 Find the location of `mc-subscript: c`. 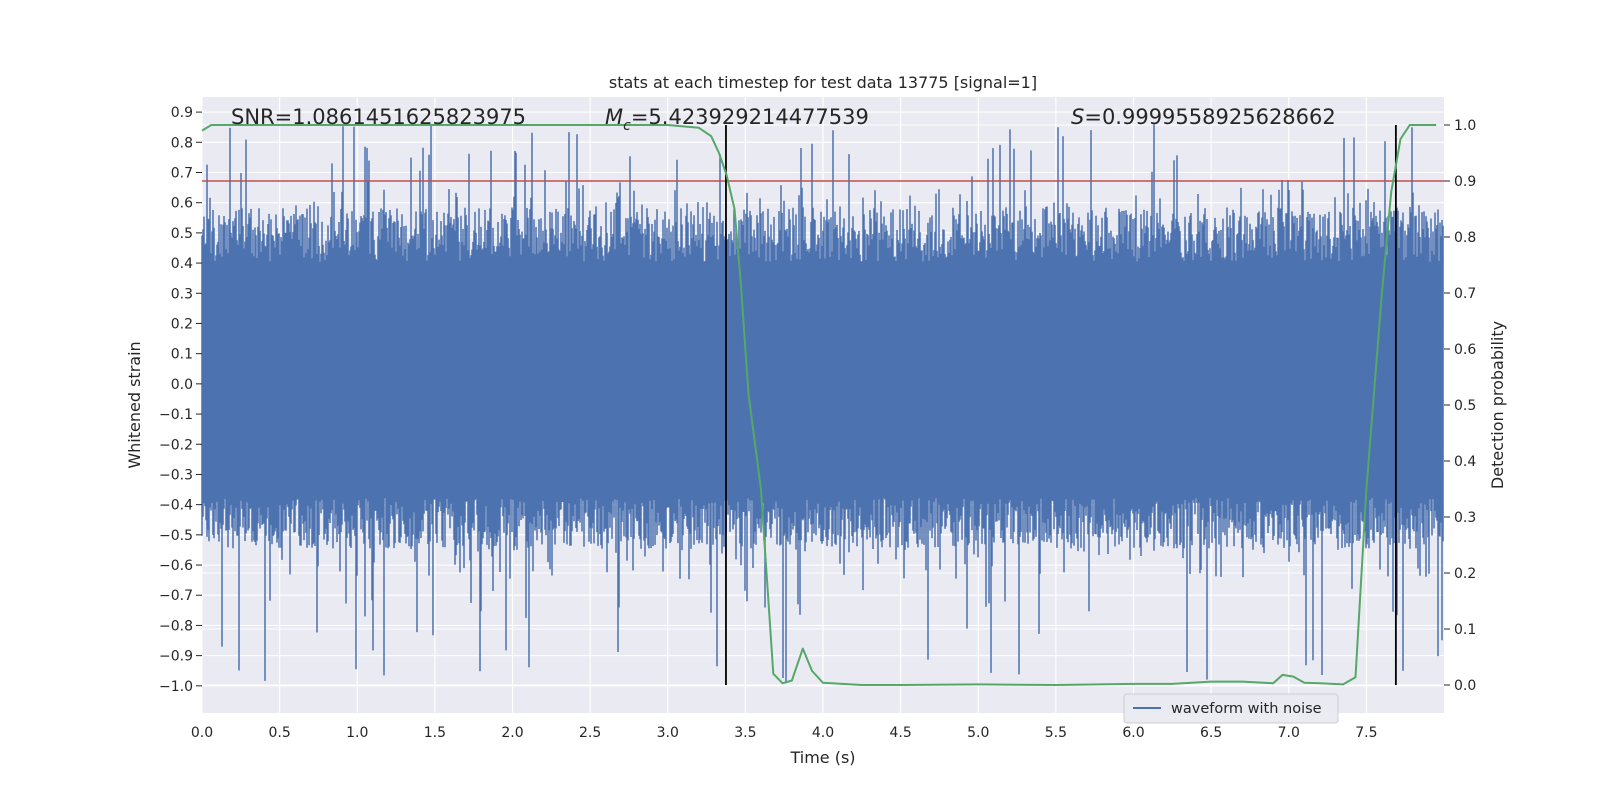

mc-subscript: c is located at coordinates (627, 126).